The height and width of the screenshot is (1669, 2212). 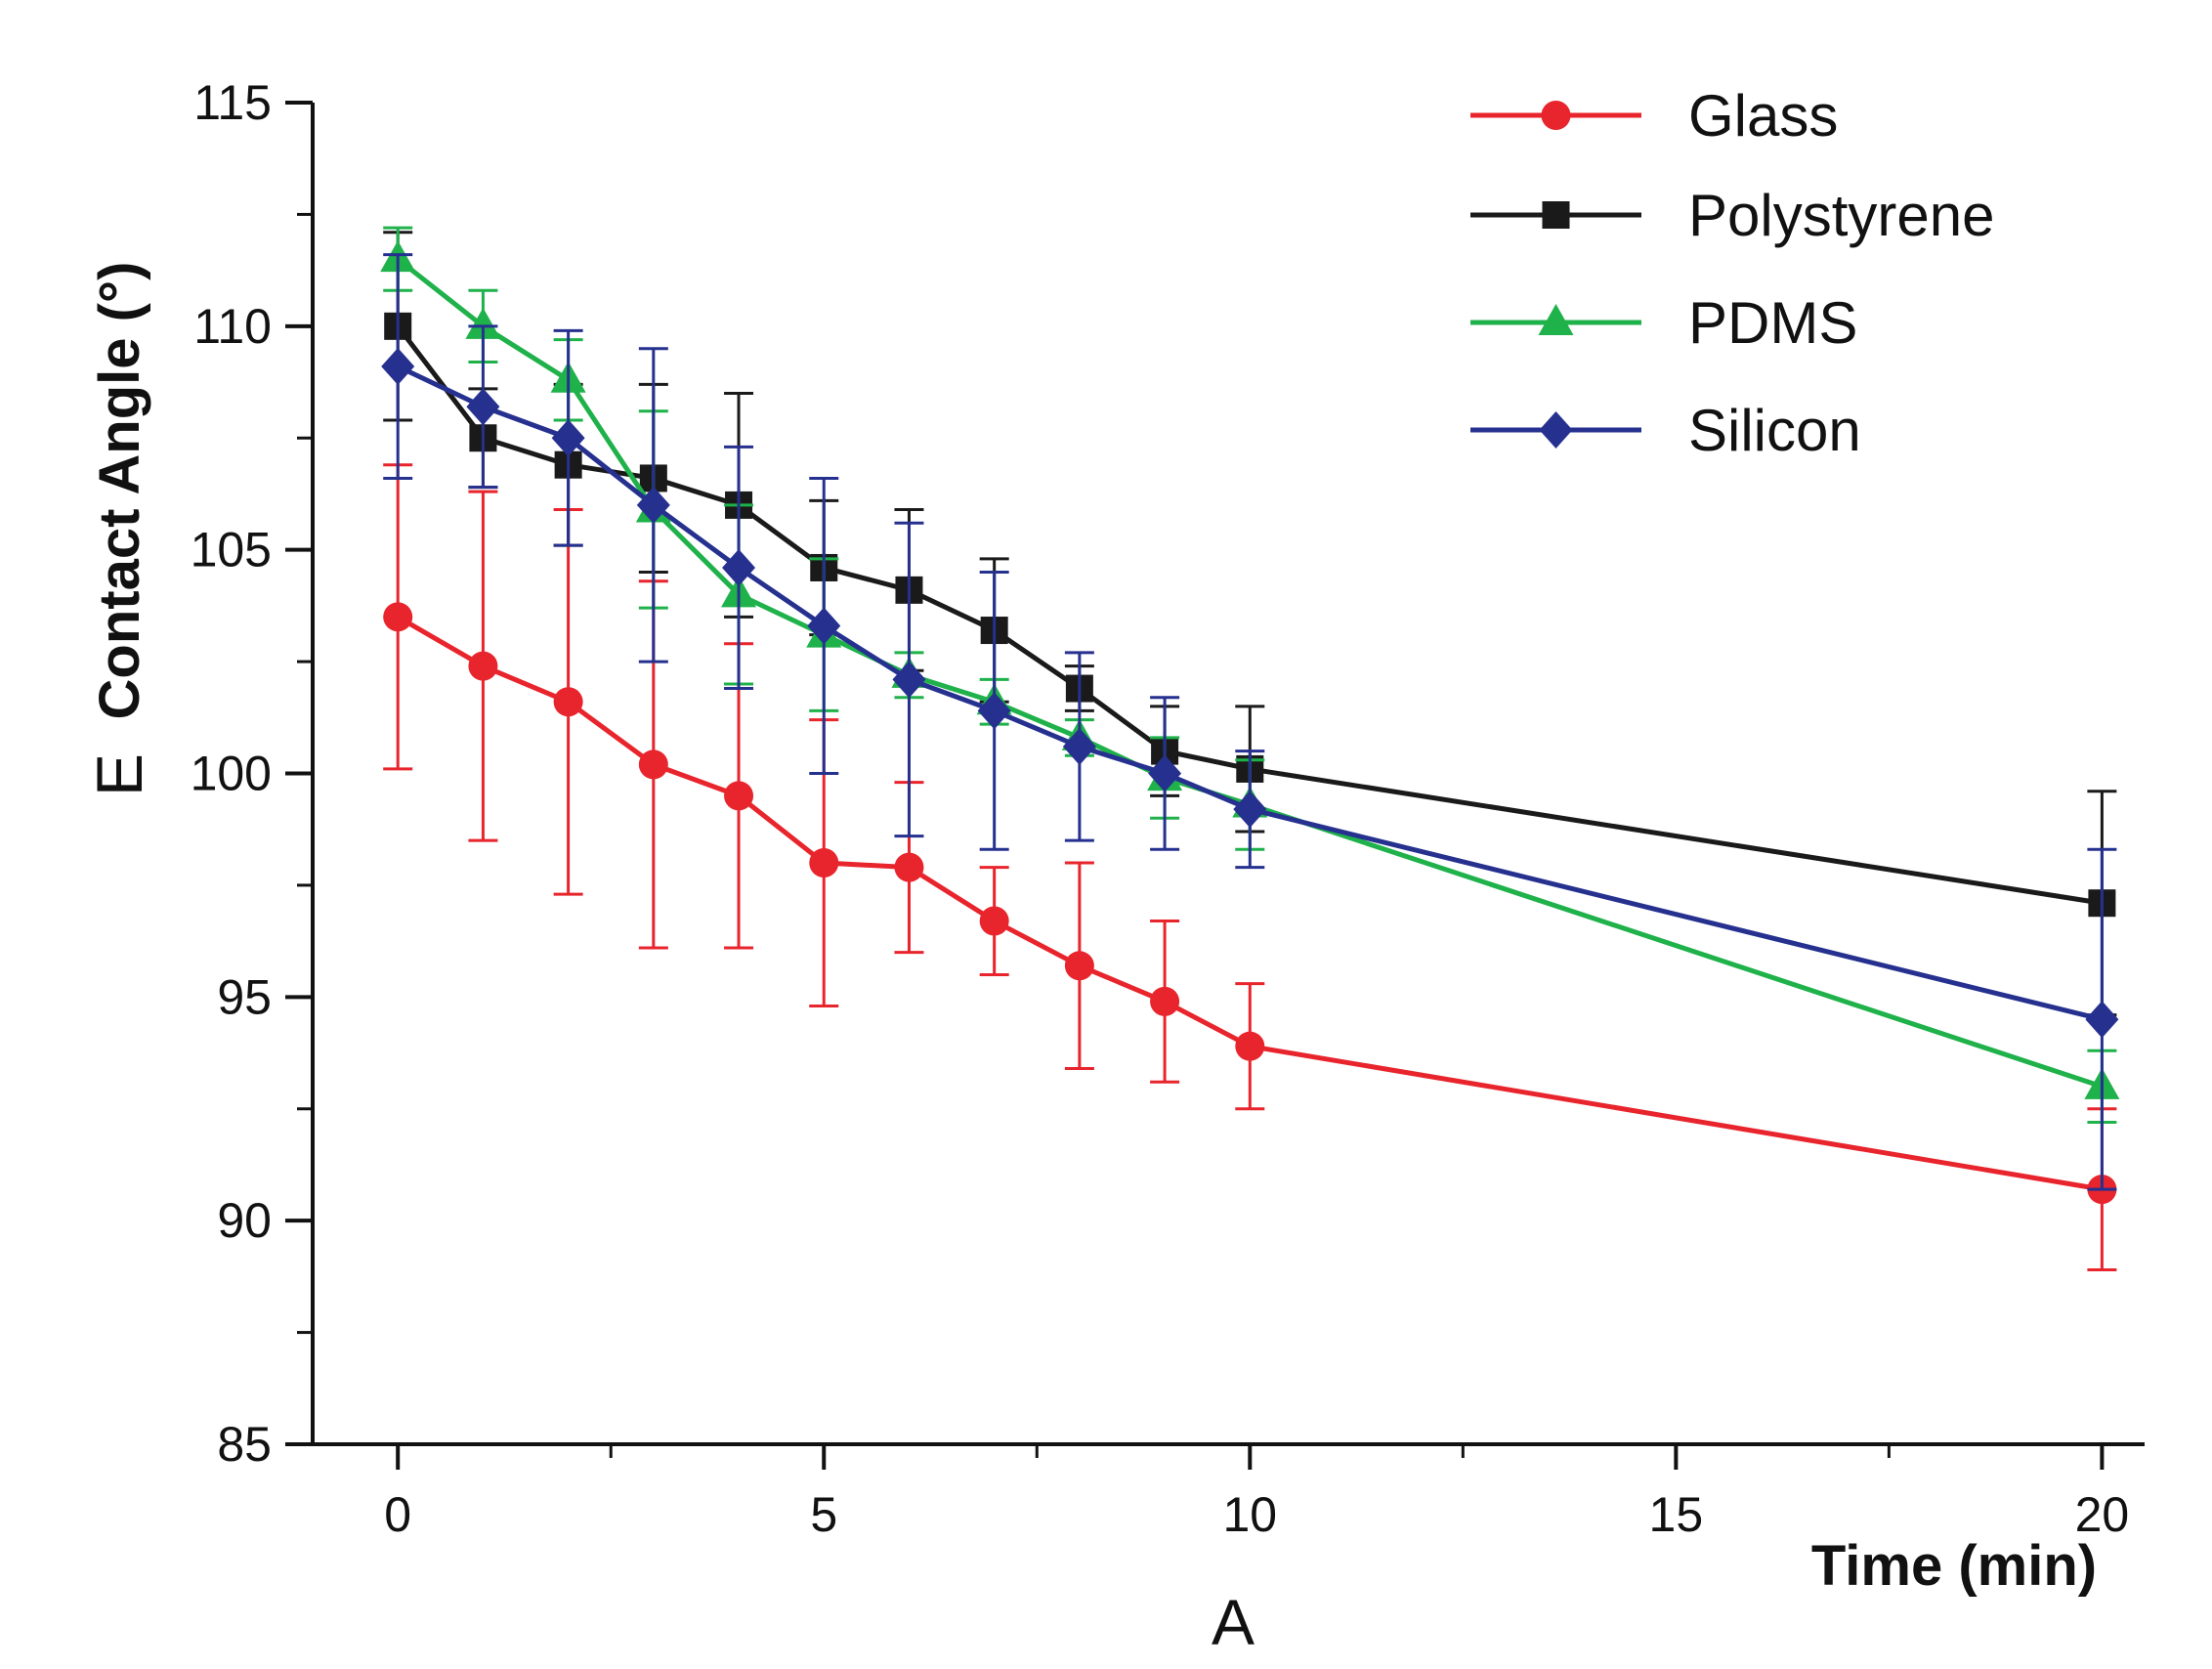 What do you see at coordinates (1772, 323) in the screenshot?
I see `legend-label: PDMS` at bounding box center [1772, 323].